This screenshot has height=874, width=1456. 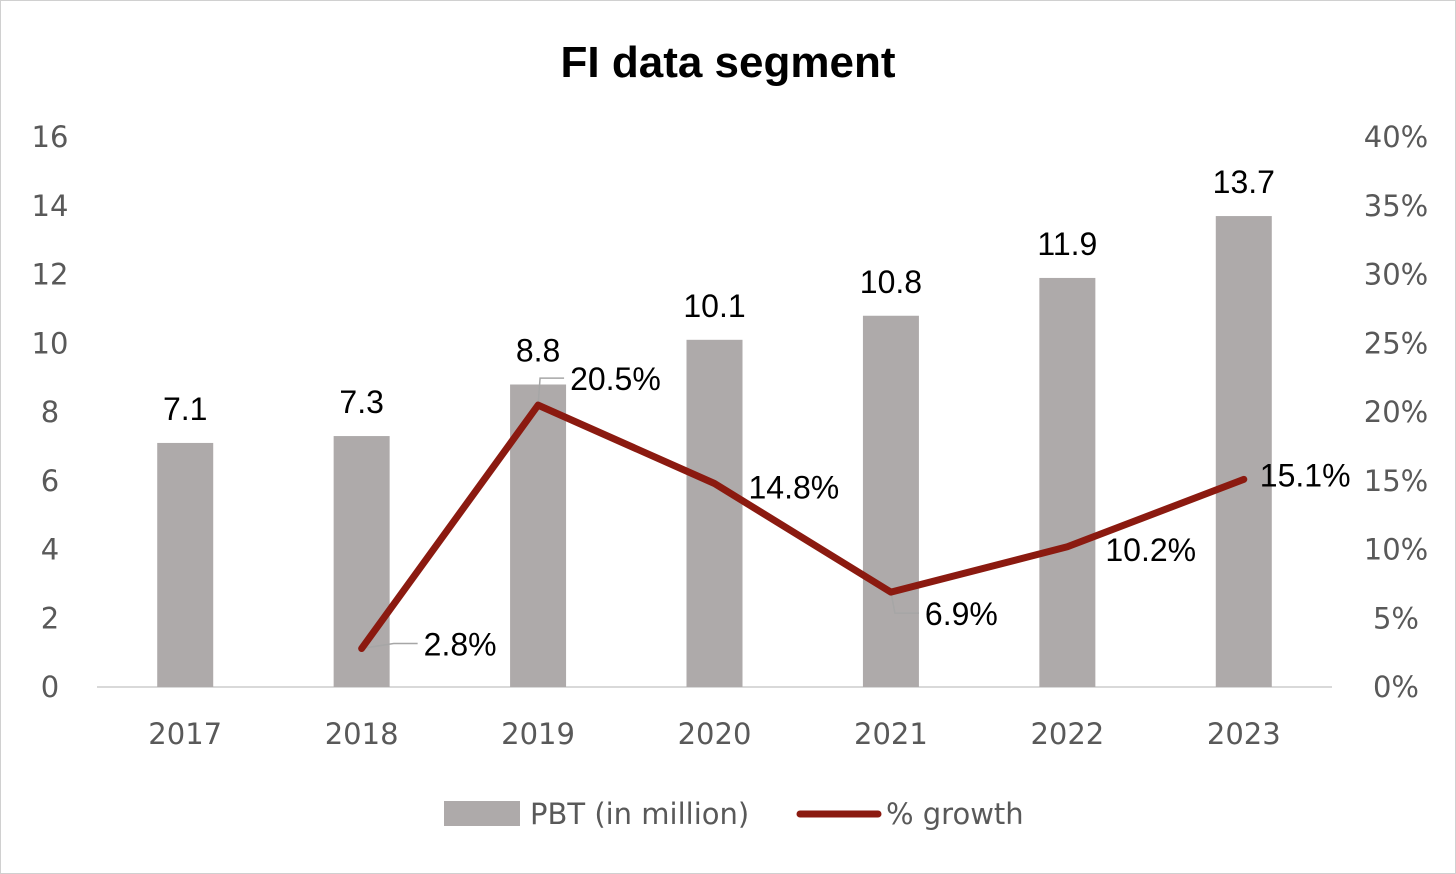 What do you see at coordinates (1150, 550) in the screenshot?
I see `line-data-label: 10.2%` at bounding box center [1150, 550].